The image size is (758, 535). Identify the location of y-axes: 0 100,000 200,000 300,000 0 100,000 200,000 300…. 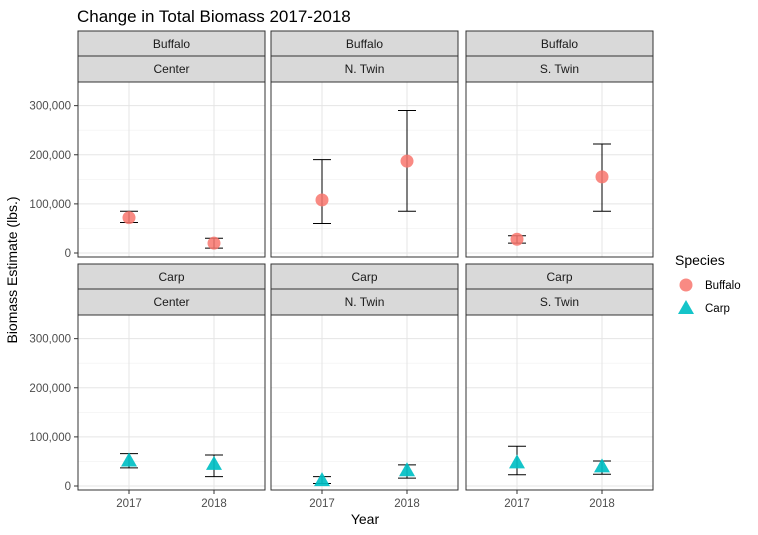
(53, 297).